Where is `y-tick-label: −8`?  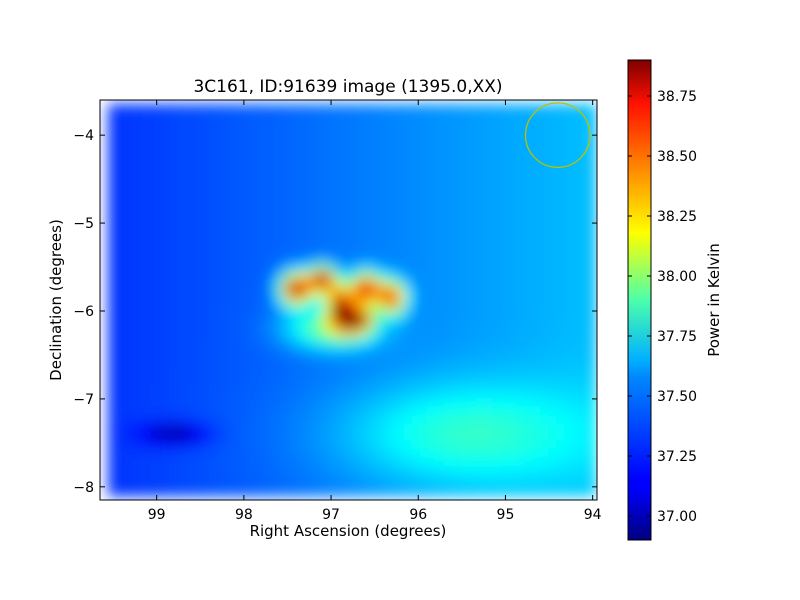 y-tick-label: −8 is located at coordinates (83, 488).